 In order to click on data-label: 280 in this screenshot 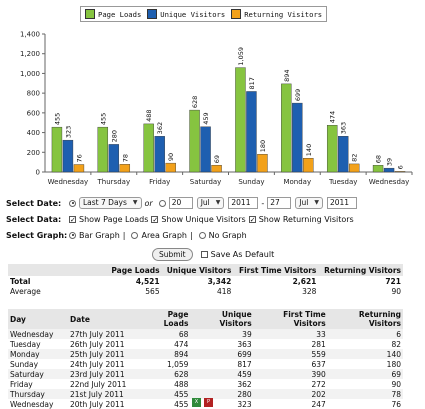, I will do `click(114, 136)`.